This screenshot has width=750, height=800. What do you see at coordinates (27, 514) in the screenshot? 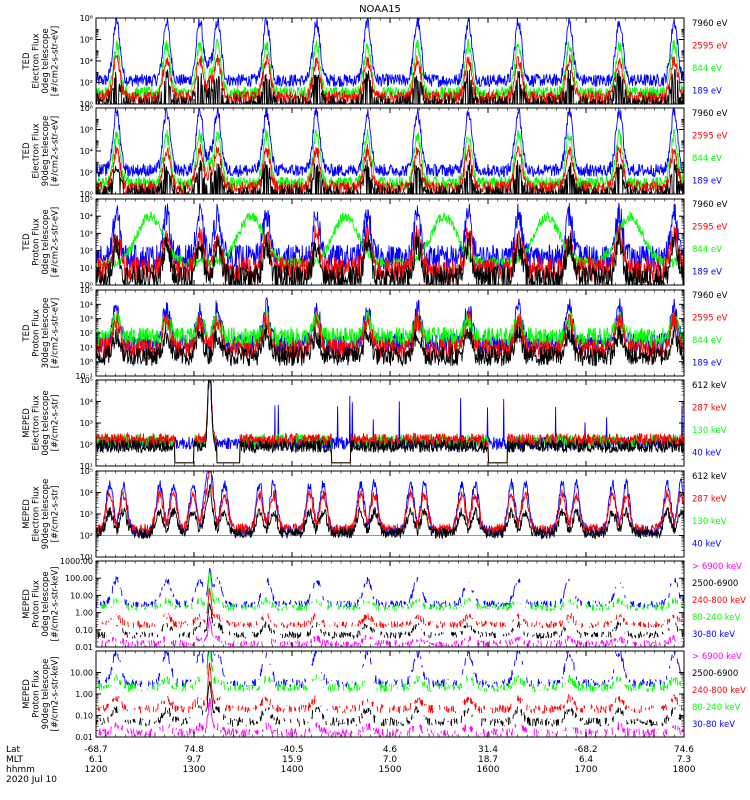
I see `y-axis-label-line: MEPED` at bounding box center [27, 514].